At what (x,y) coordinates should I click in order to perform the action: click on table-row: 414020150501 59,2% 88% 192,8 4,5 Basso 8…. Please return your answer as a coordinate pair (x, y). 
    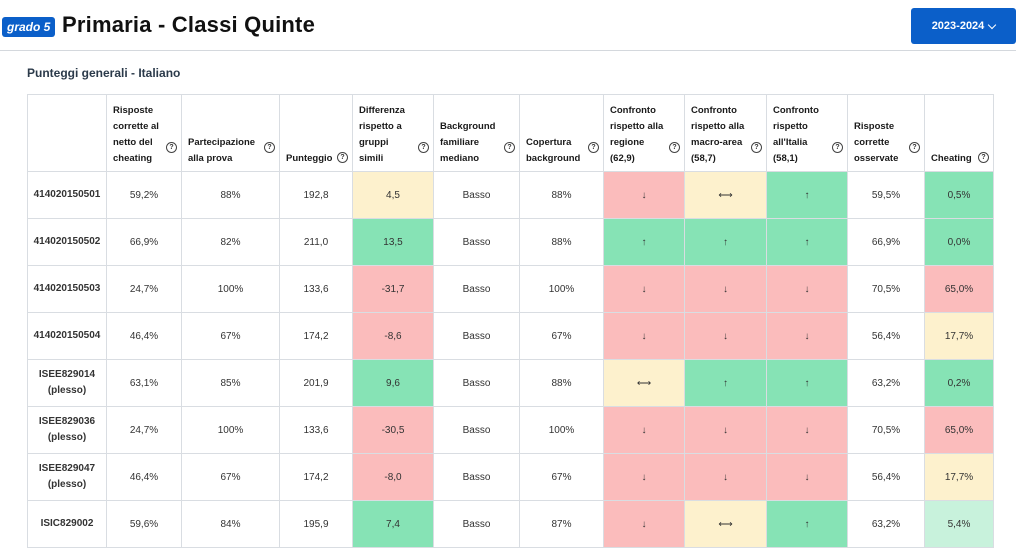
    Looking at the image, I should click on (510, 195).